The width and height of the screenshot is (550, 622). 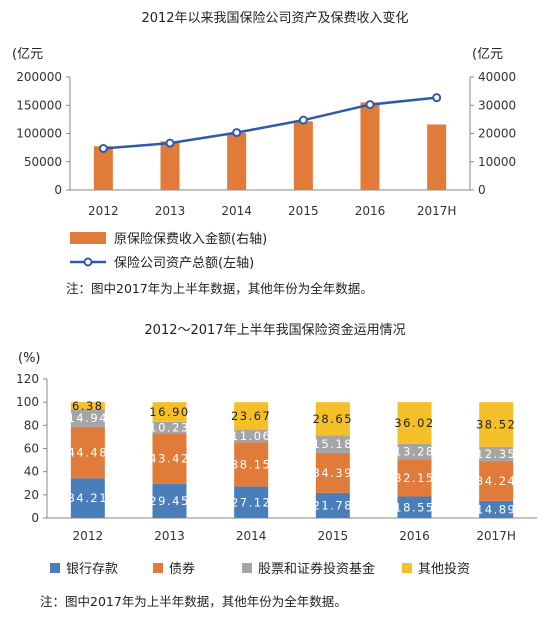 I want to click on legend: 原保险保费收入金额(右轴) 保险公司资产总额(左轴), so click(x=168, y=251).